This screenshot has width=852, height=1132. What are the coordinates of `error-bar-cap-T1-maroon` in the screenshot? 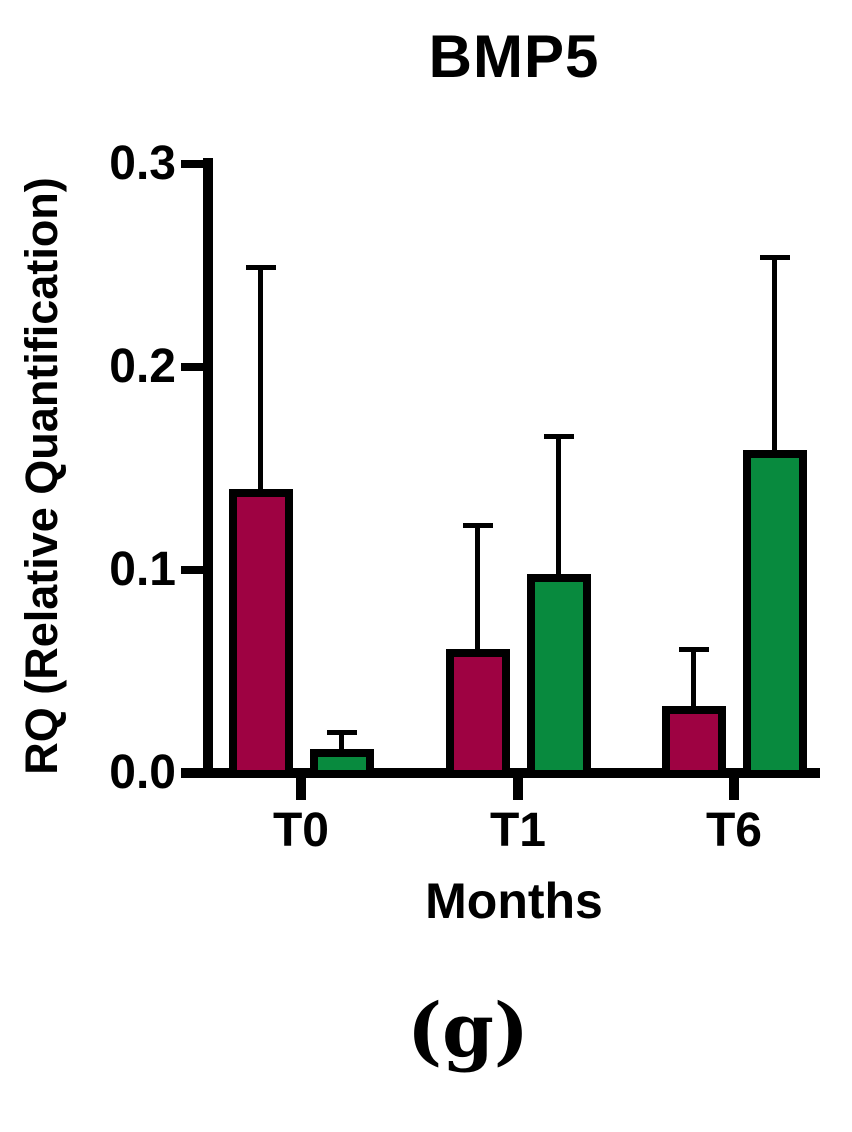 It's located at (477, 525).